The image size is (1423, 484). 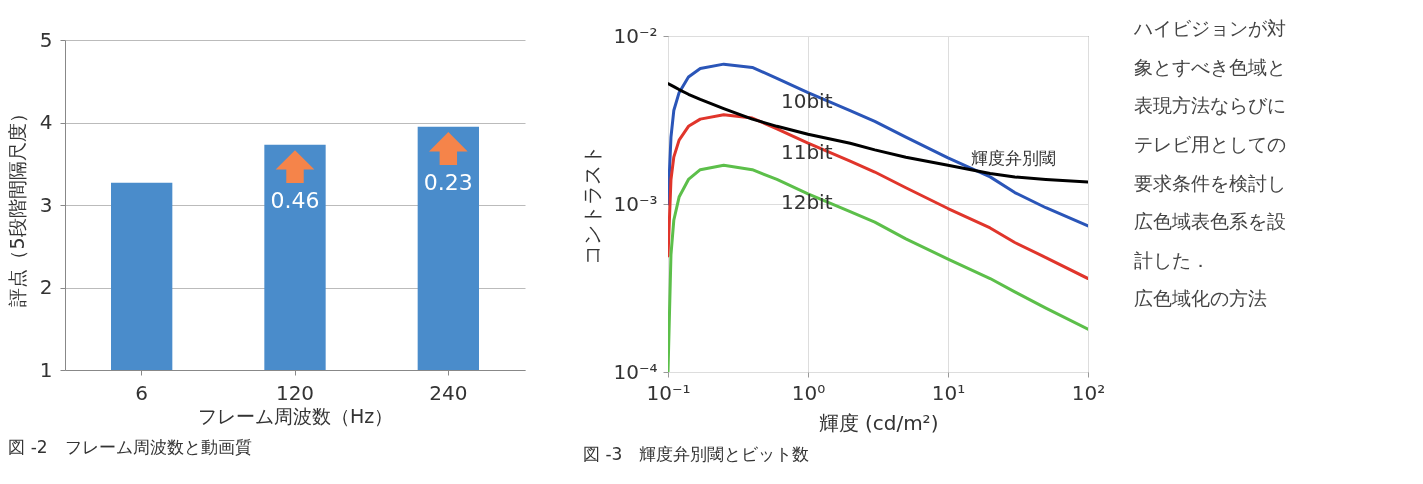 What do you see at coordinates (1210, 182) in the screenshot?
I see `text: 要求条件を検討し` at bounding box center [1210, 182].